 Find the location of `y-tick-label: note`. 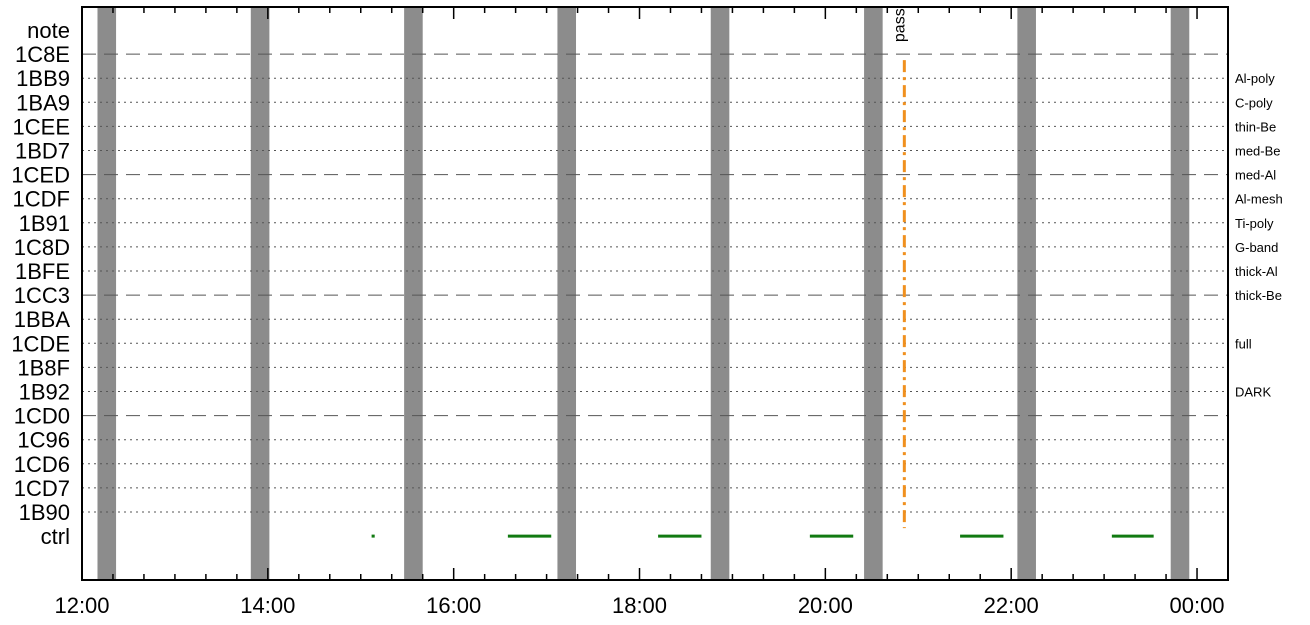

y-tick-label: note is located at coordinates (48, 30).